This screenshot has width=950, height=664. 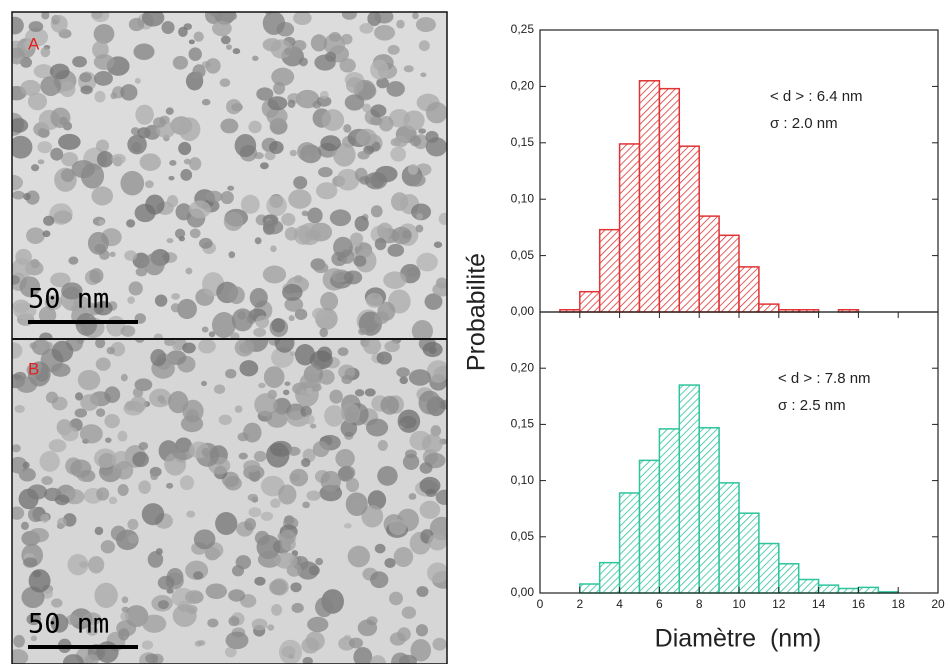 What do you see at coordinates (523, 29) in the screenshot?
I see `y-tick-label: 0,25` at bounding box center [523, 29].